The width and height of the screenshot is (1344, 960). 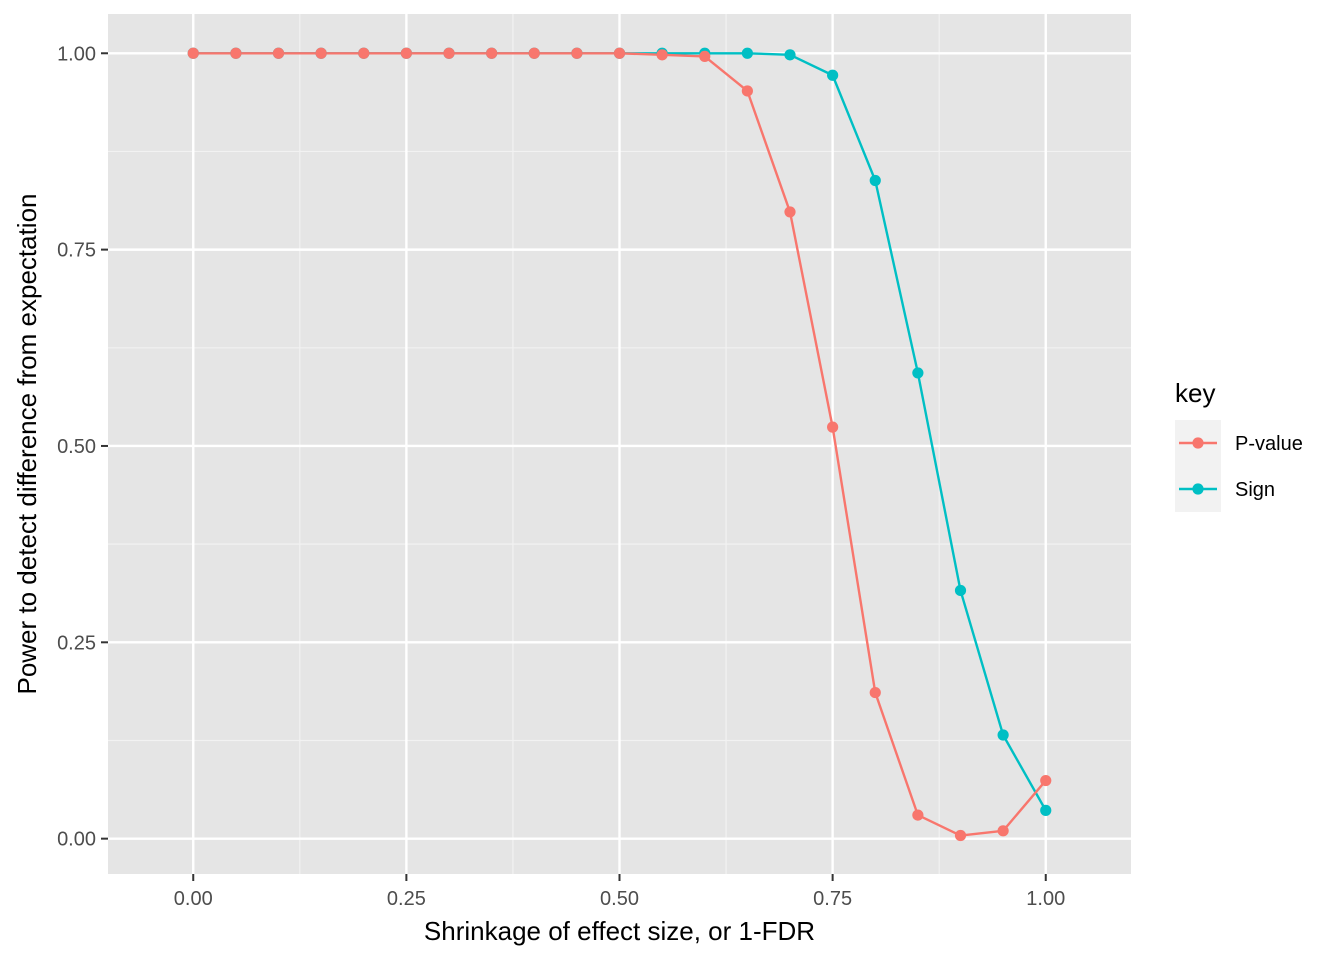 What do you see at coordinates (1269, 444) in the screenshot?
I see `legend-label-p-value: P-value` at bounding box center [1269, 444].